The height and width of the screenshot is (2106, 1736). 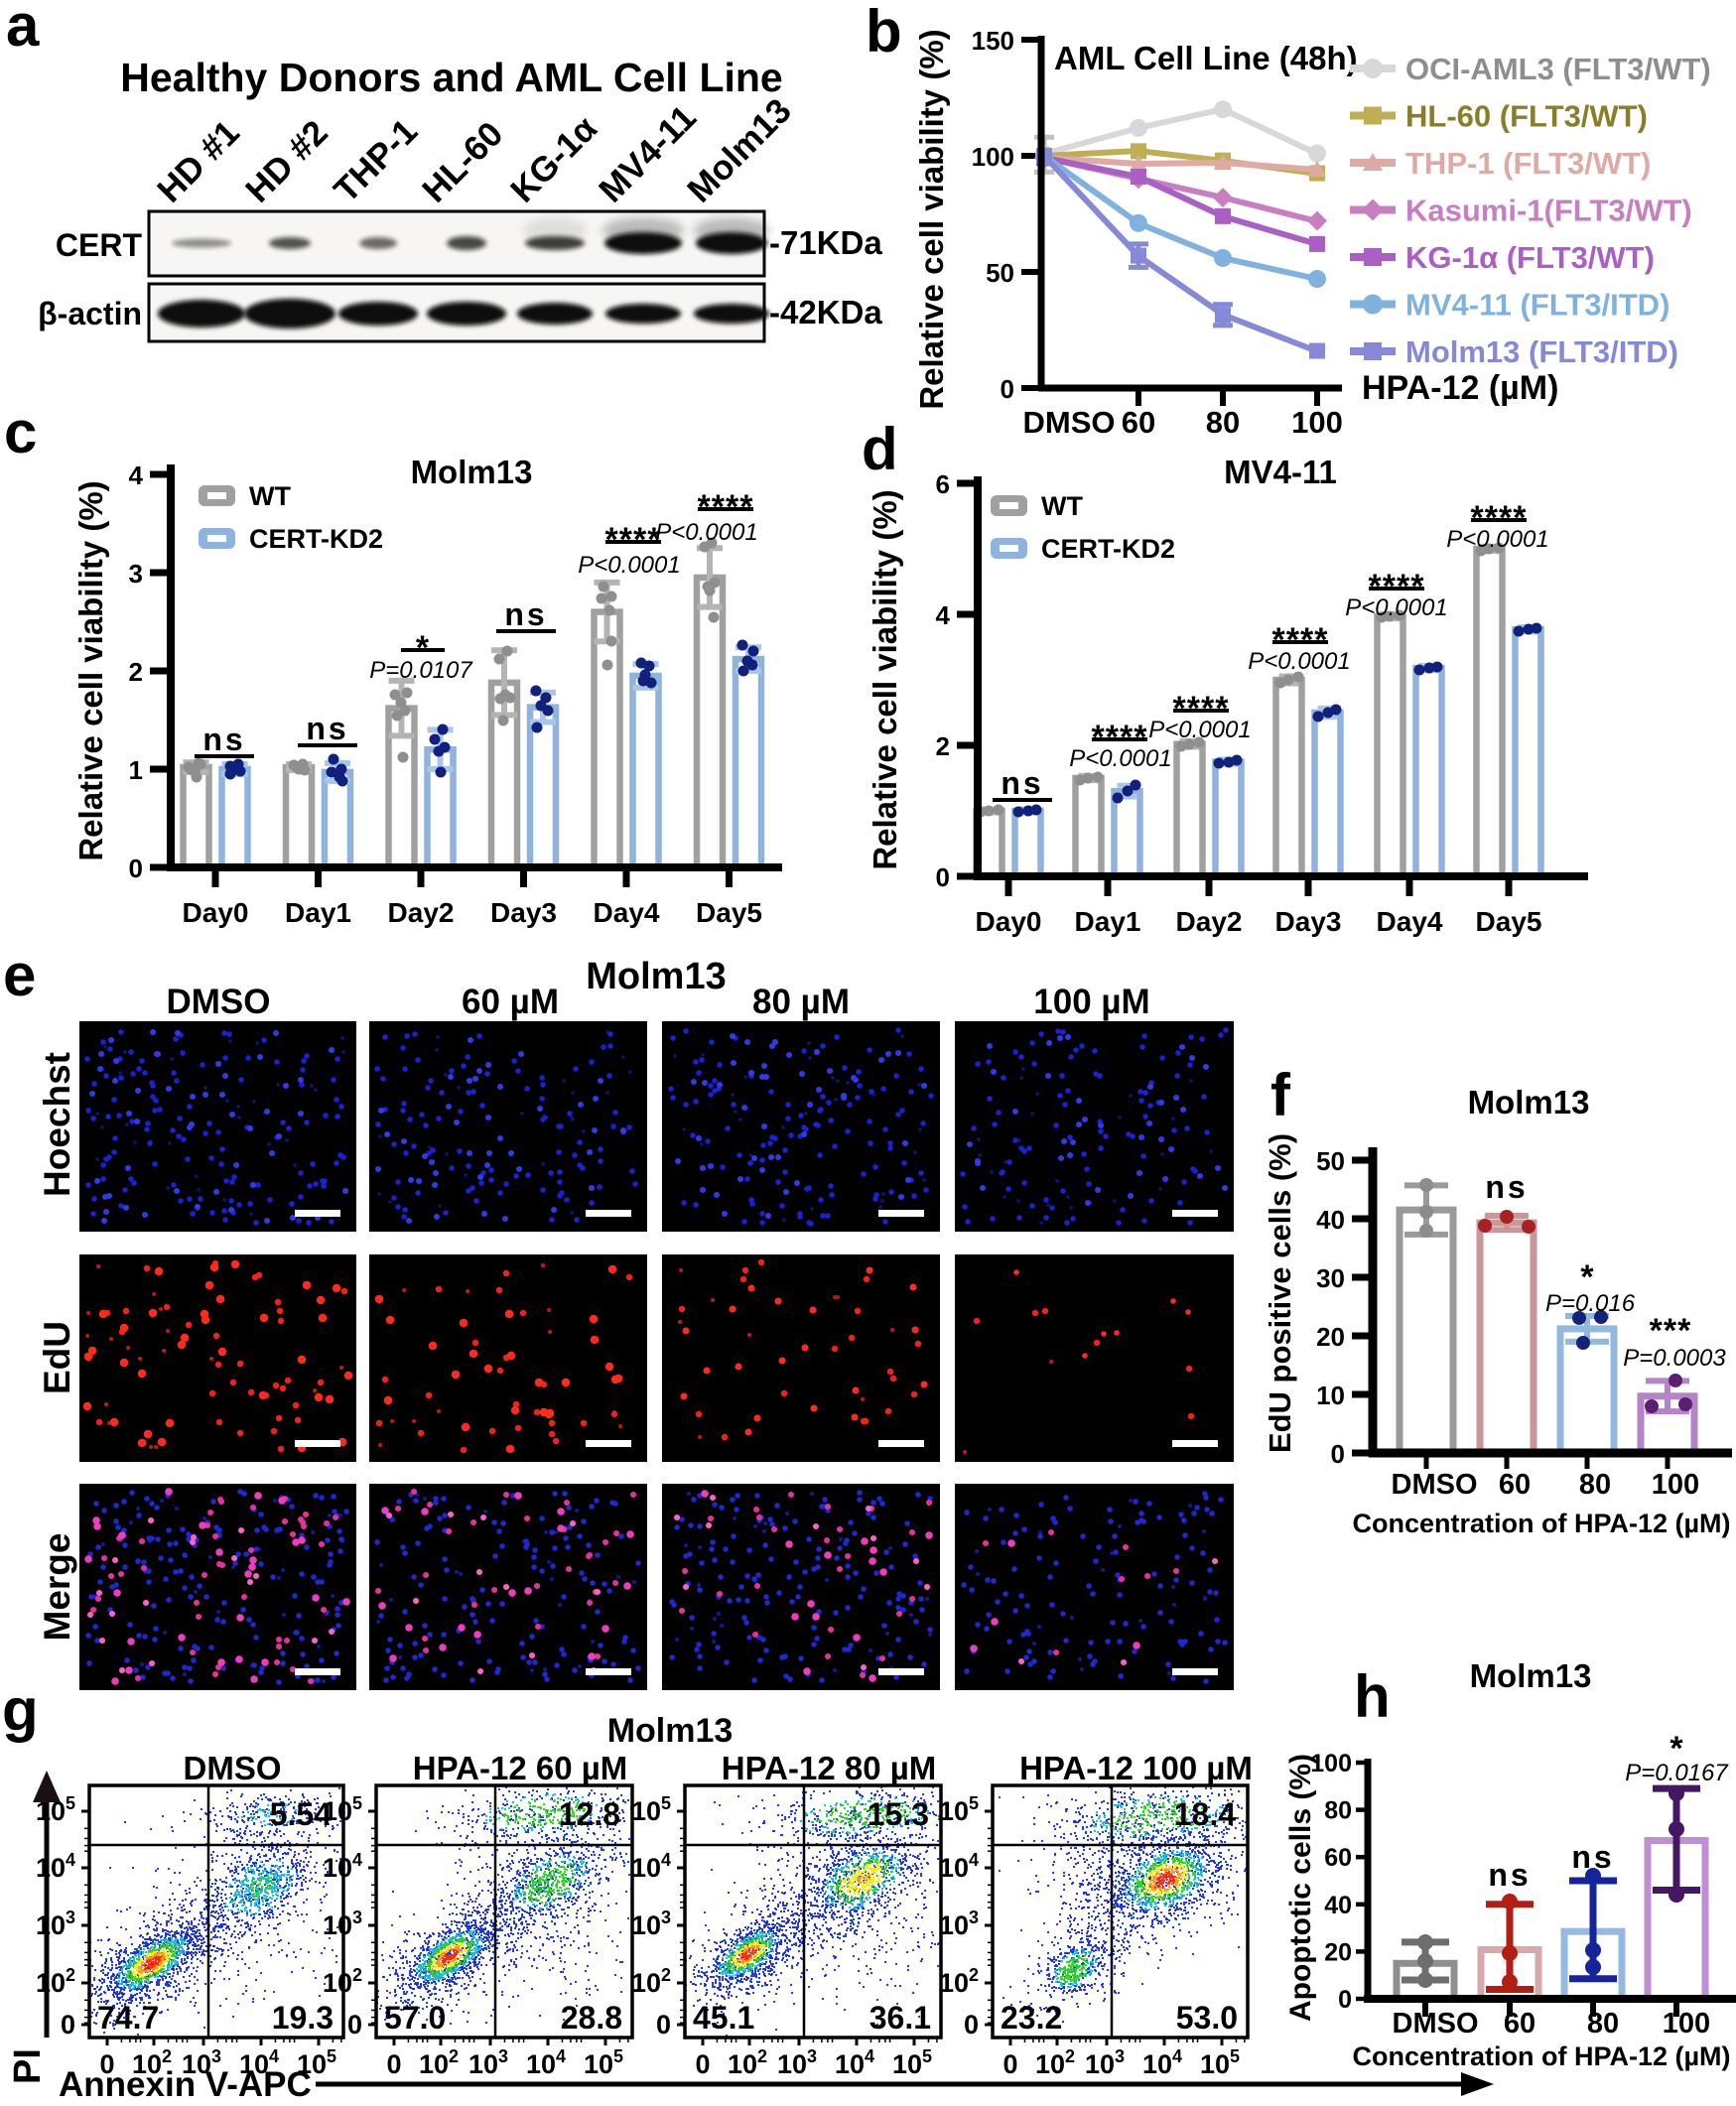 I want to click on svg-text: 30, so click(x=1330, y=1278).